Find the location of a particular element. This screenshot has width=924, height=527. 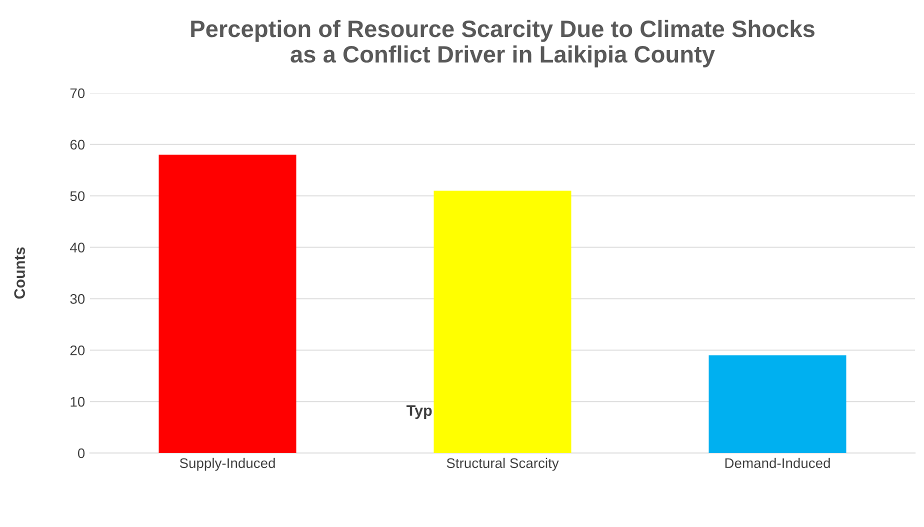

y-axis-title: Counts is located at coordinates (20, 273).